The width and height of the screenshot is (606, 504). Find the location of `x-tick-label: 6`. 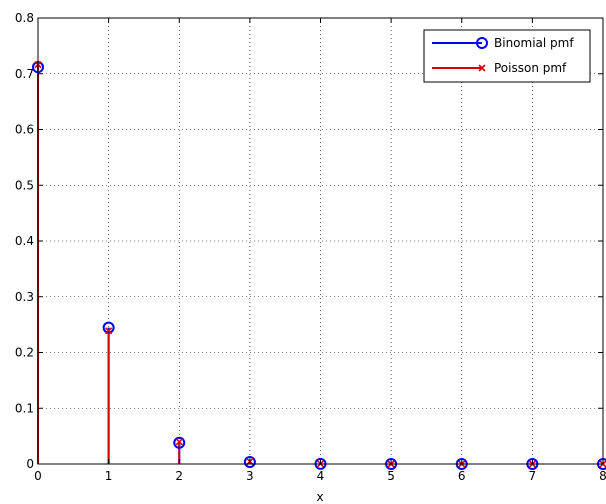

x-tick-label: 6 is located at coordinates (462, 476).